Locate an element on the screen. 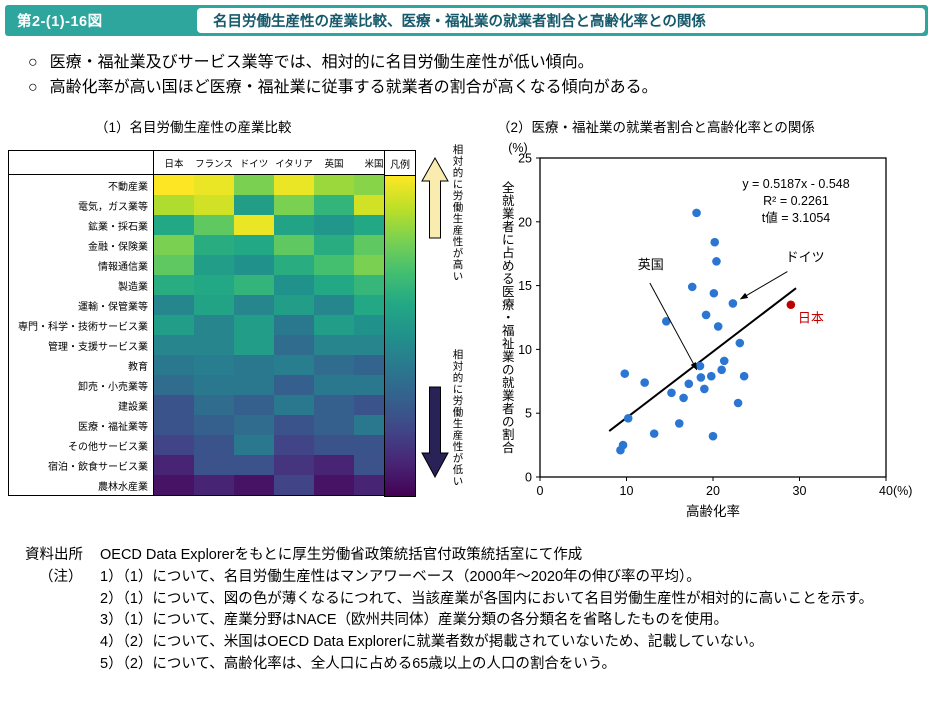  svg-text: 40 is located at coordinates (886, 491).